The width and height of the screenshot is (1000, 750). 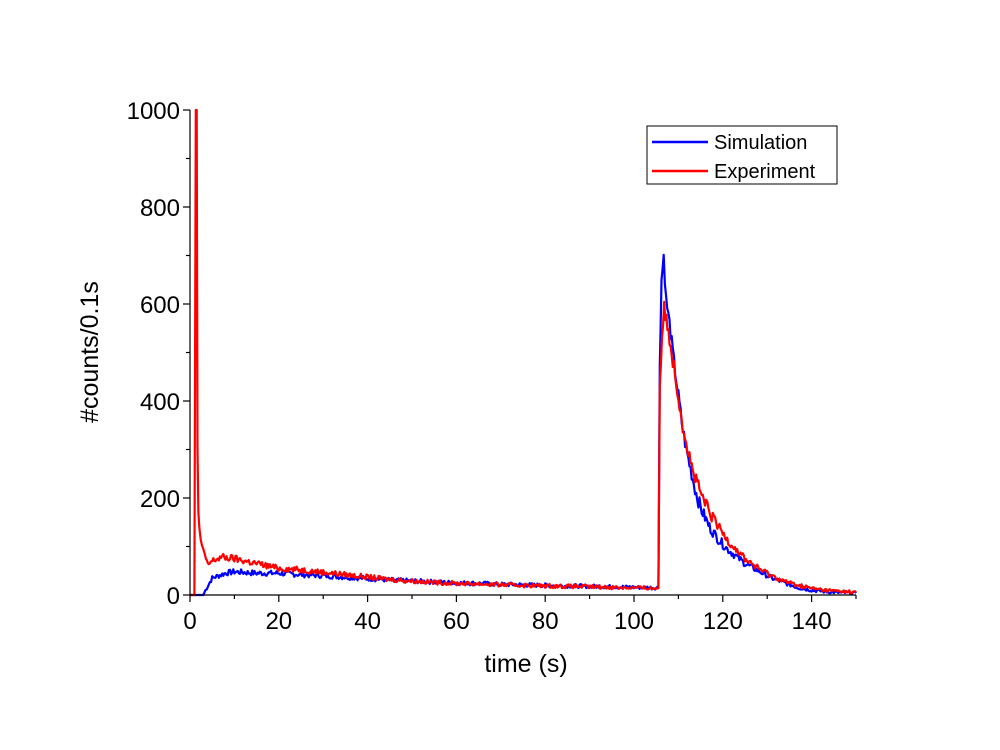 I want to click on legend-label-experiment: Experiment, so click(x=765, y=172).